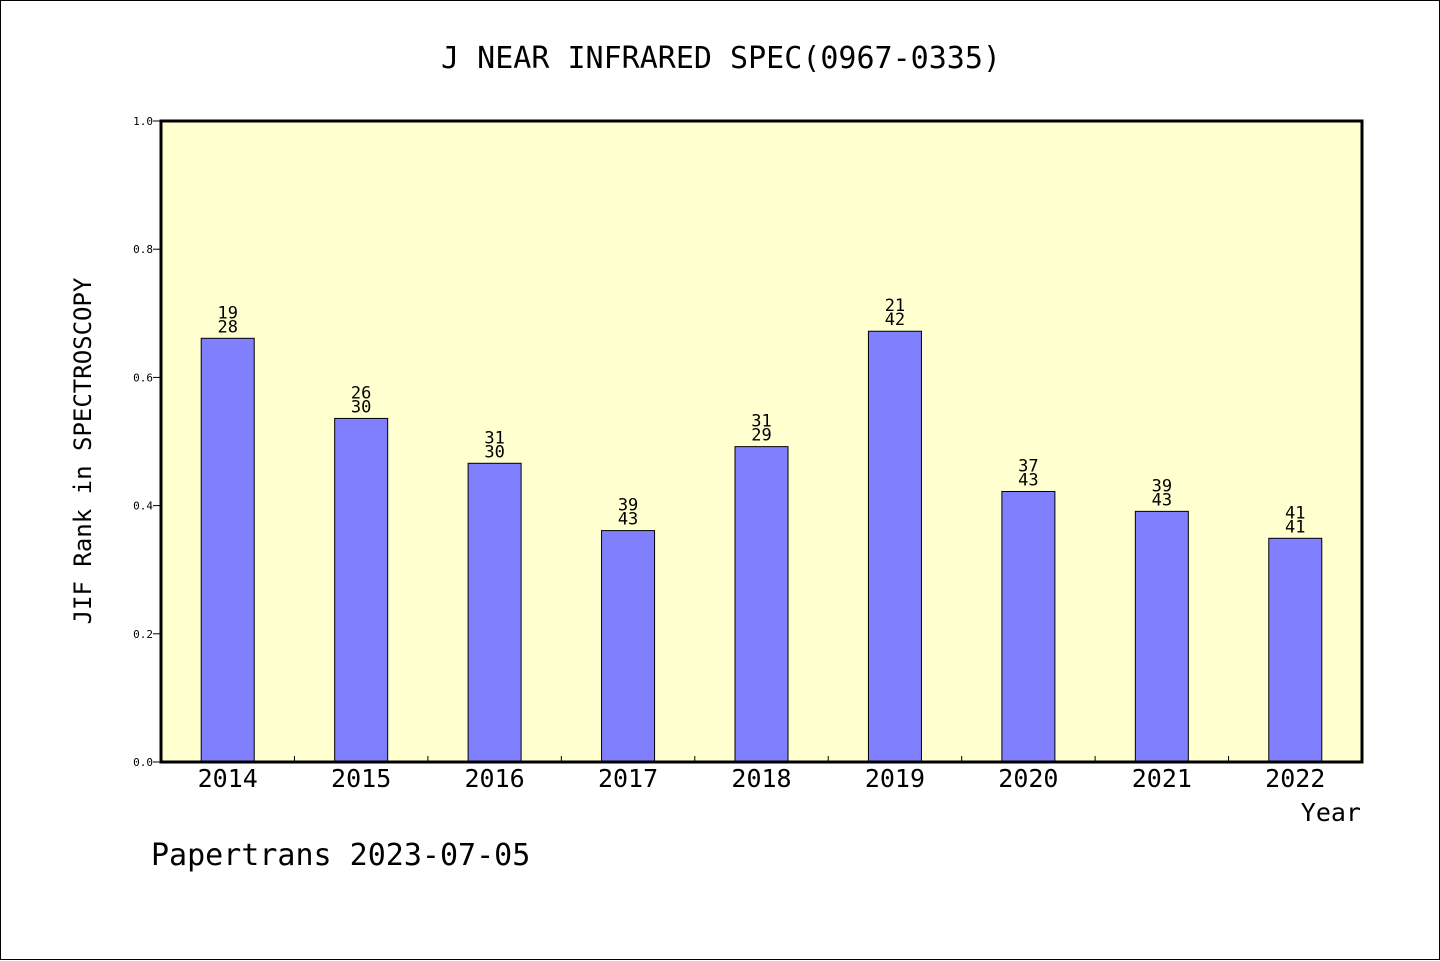 This screenshot has height=961, width=1440. What do you see at coordinates (761, 604) in the screenshot?
I see `bar-2018` at bounding box center [761, 604].